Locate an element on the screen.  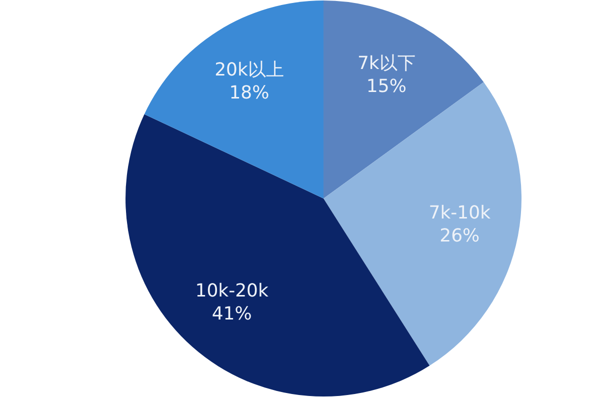
slice-label: 7k以下 is located at coordinates (386, 63).